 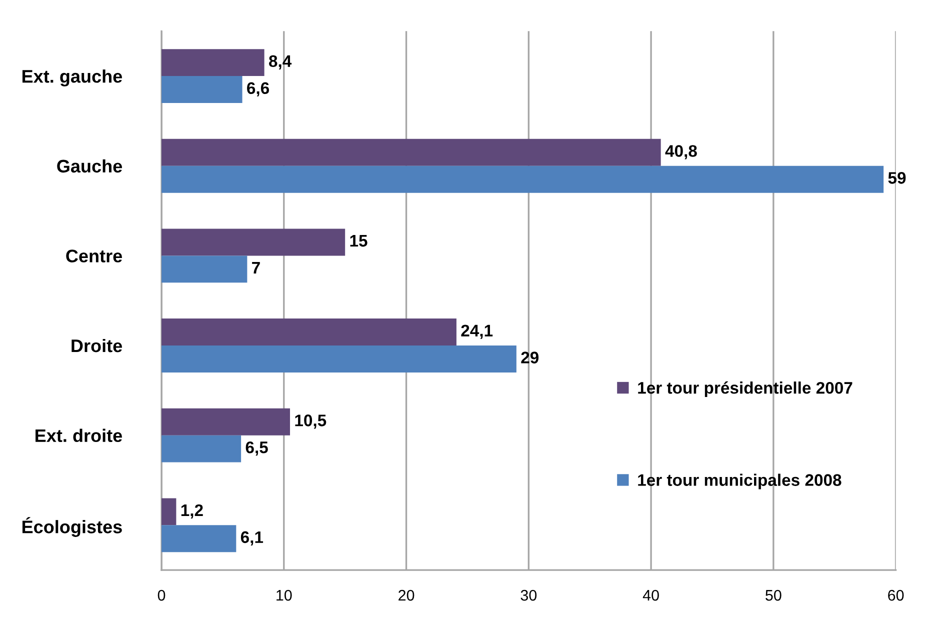 What do you see at coordinates (650, 595) in the screenshot?
I see `x-tick-label: 40` at bounding box center [650, 595].